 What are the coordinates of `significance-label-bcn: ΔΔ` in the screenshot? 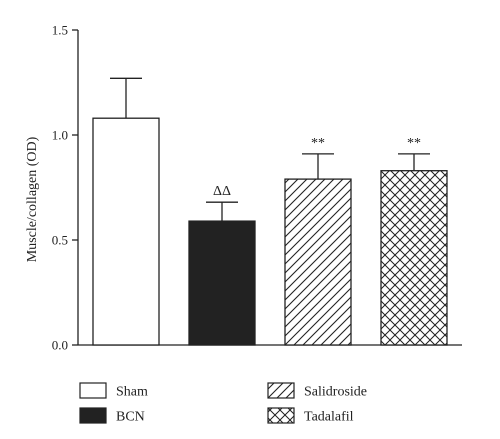 It's located at (222, 191).